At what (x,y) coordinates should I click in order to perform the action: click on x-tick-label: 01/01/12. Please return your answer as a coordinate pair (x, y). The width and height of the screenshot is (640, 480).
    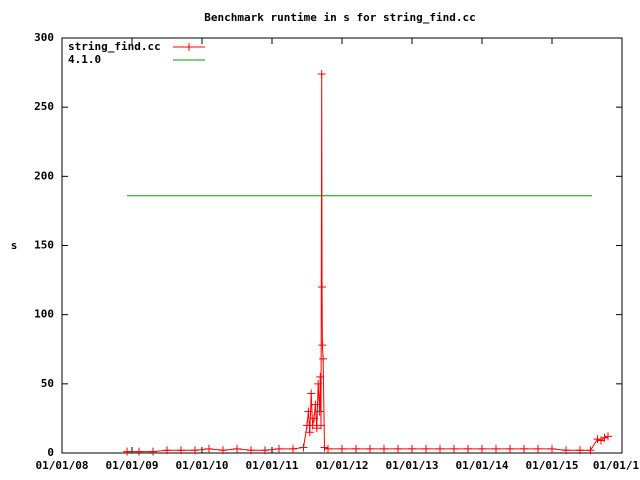
    Looking at the image, I should click on (342, 465).